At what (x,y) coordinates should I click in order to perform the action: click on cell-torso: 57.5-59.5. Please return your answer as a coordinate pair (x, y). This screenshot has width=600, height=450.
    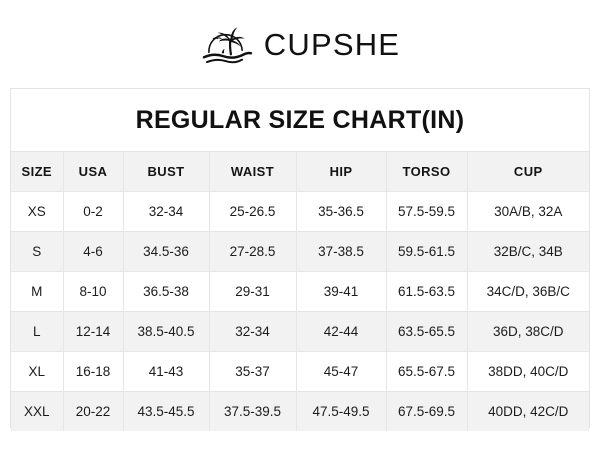
    Looking at the image, I should click on (426, 211).